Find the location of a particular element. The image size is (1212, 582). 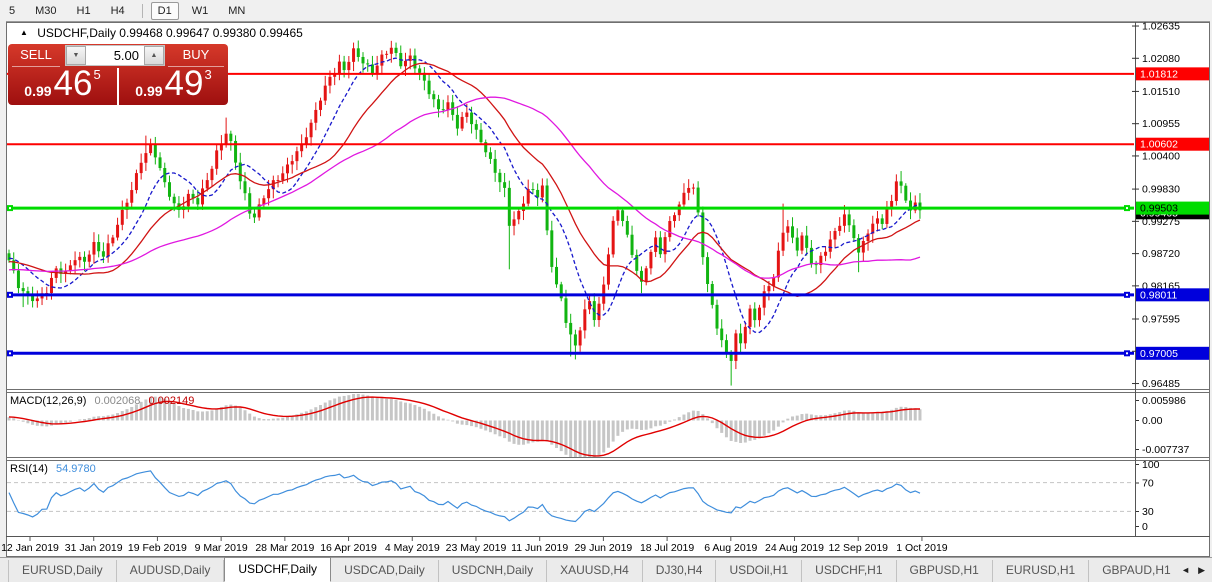

sell-button: SELL is located at coordinates (36, 56).